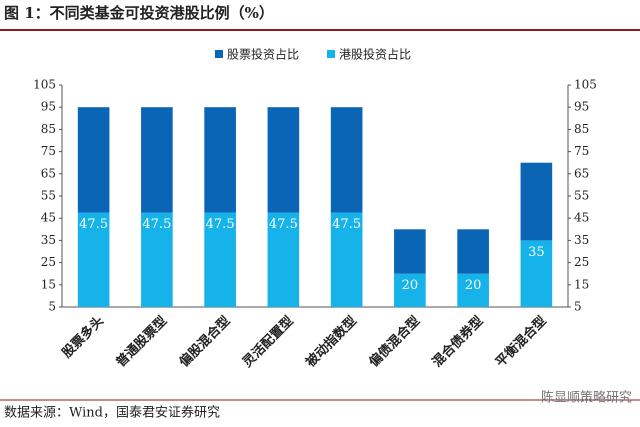  What do you see at coordinates (520, 341) in the screenshot?
I see `x-tick-label: 平衡混合型` at bounding box center [520, 341].